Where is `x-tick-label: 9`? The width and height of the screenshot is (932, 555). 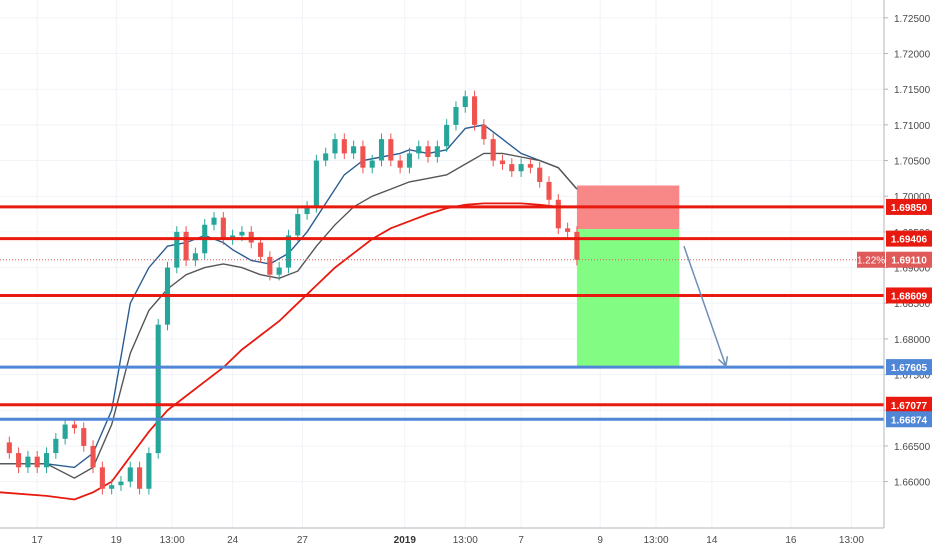
x-tick-label: 9 is located at coordinates (600, 540).